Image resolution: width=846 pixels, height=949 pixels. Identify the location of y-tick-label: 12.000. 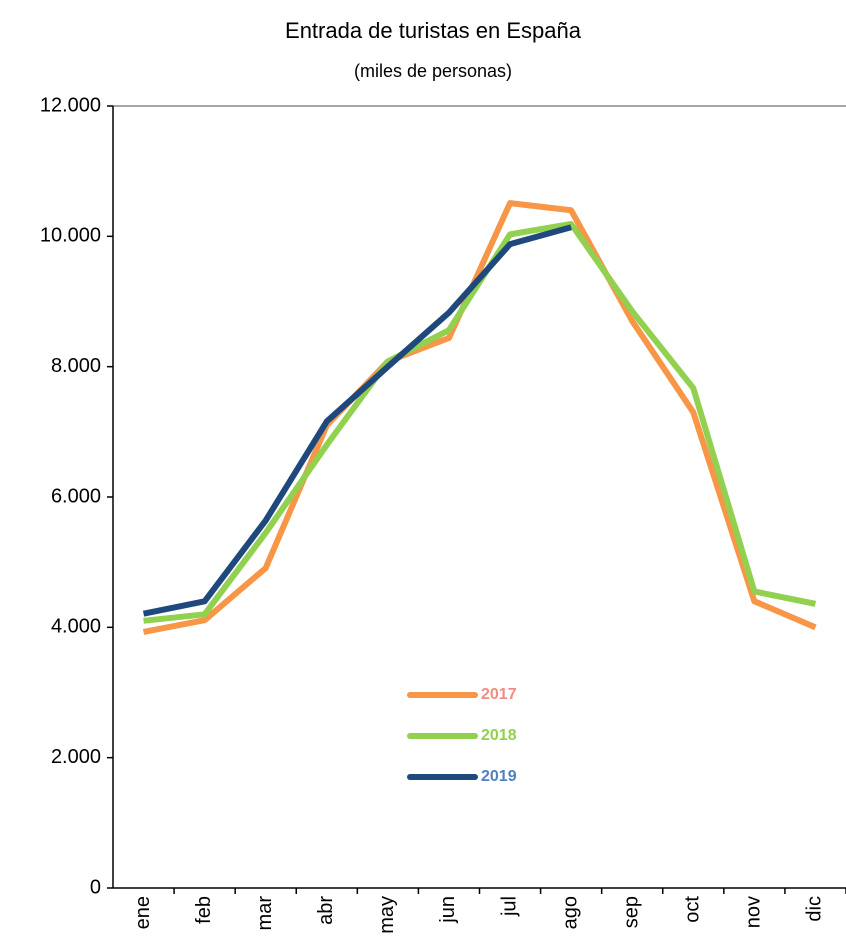
(70, 105).